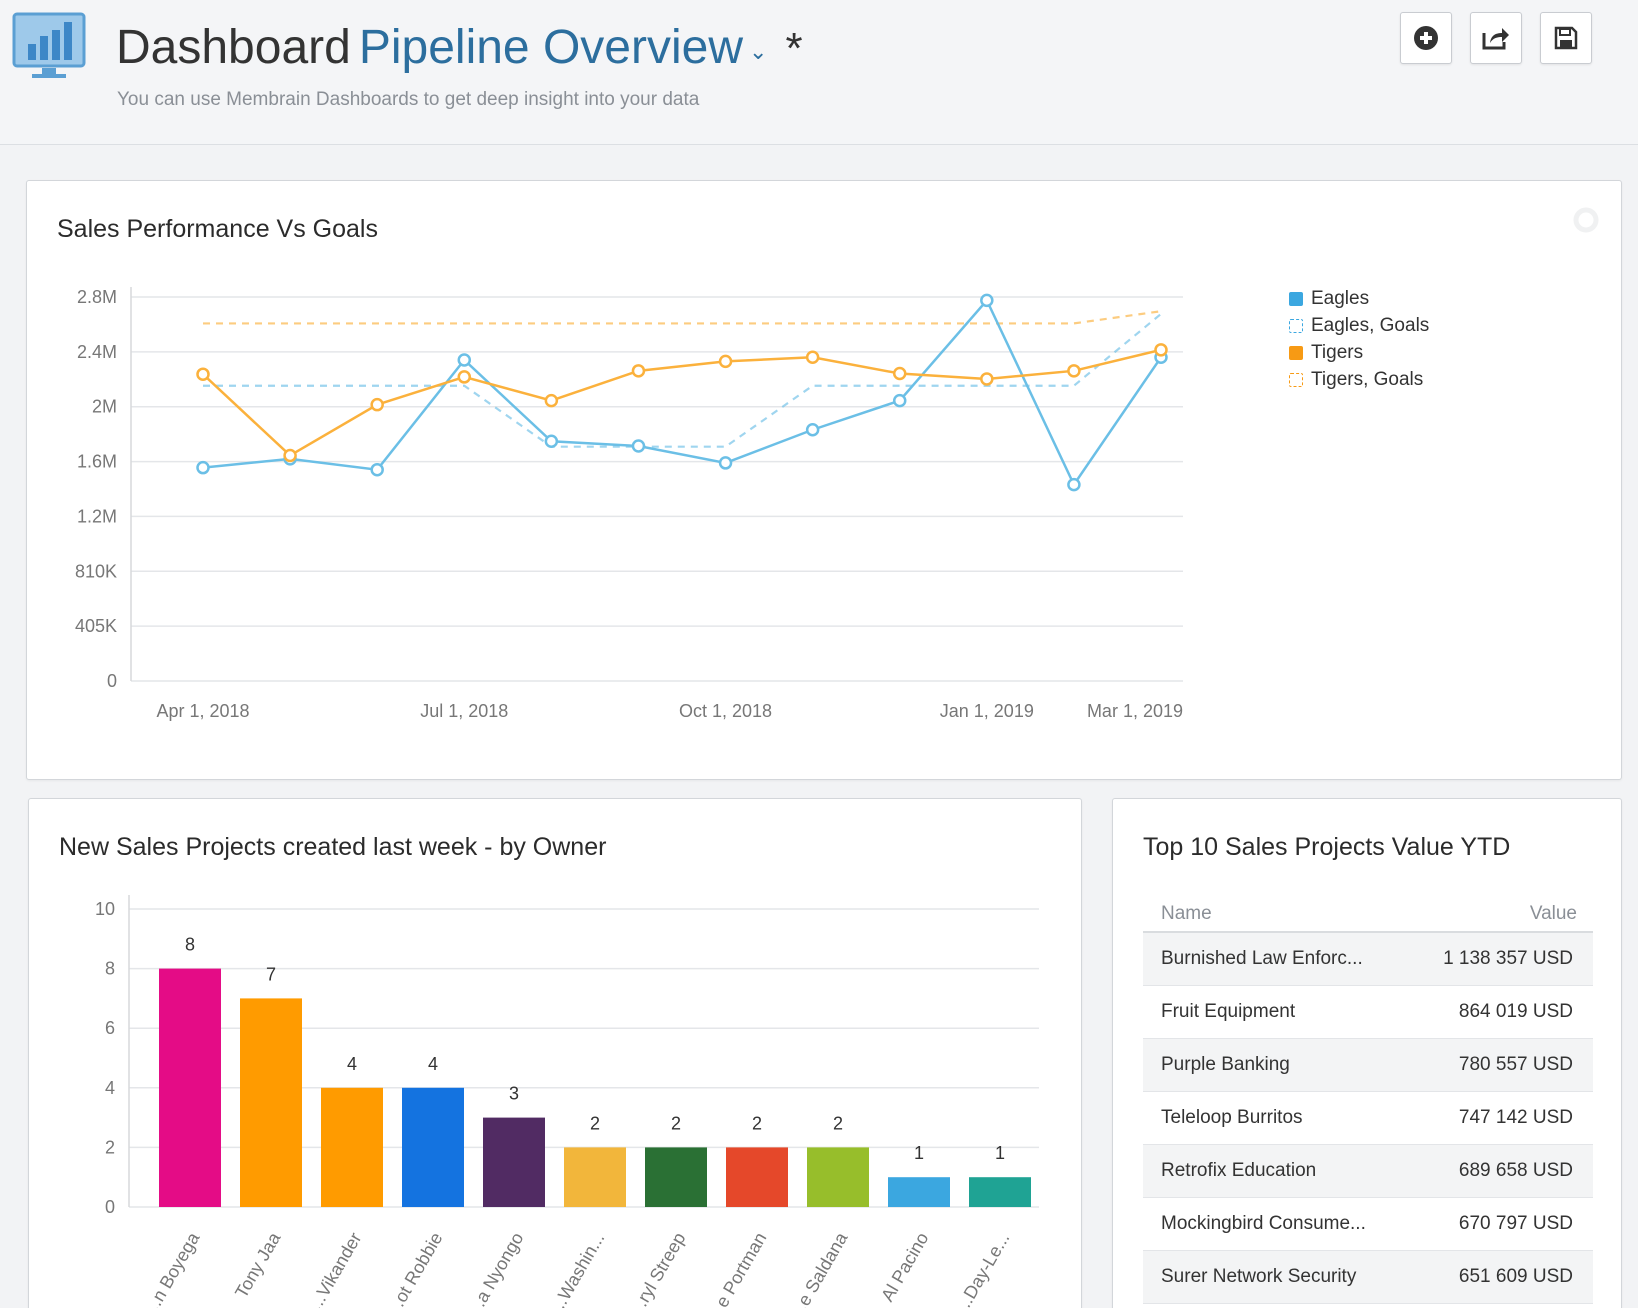 Image resolution: width=1638 pixels, height=1308 pixels. I want to click on x-tick-label: ...ot Robbie, so click(414, 1268).